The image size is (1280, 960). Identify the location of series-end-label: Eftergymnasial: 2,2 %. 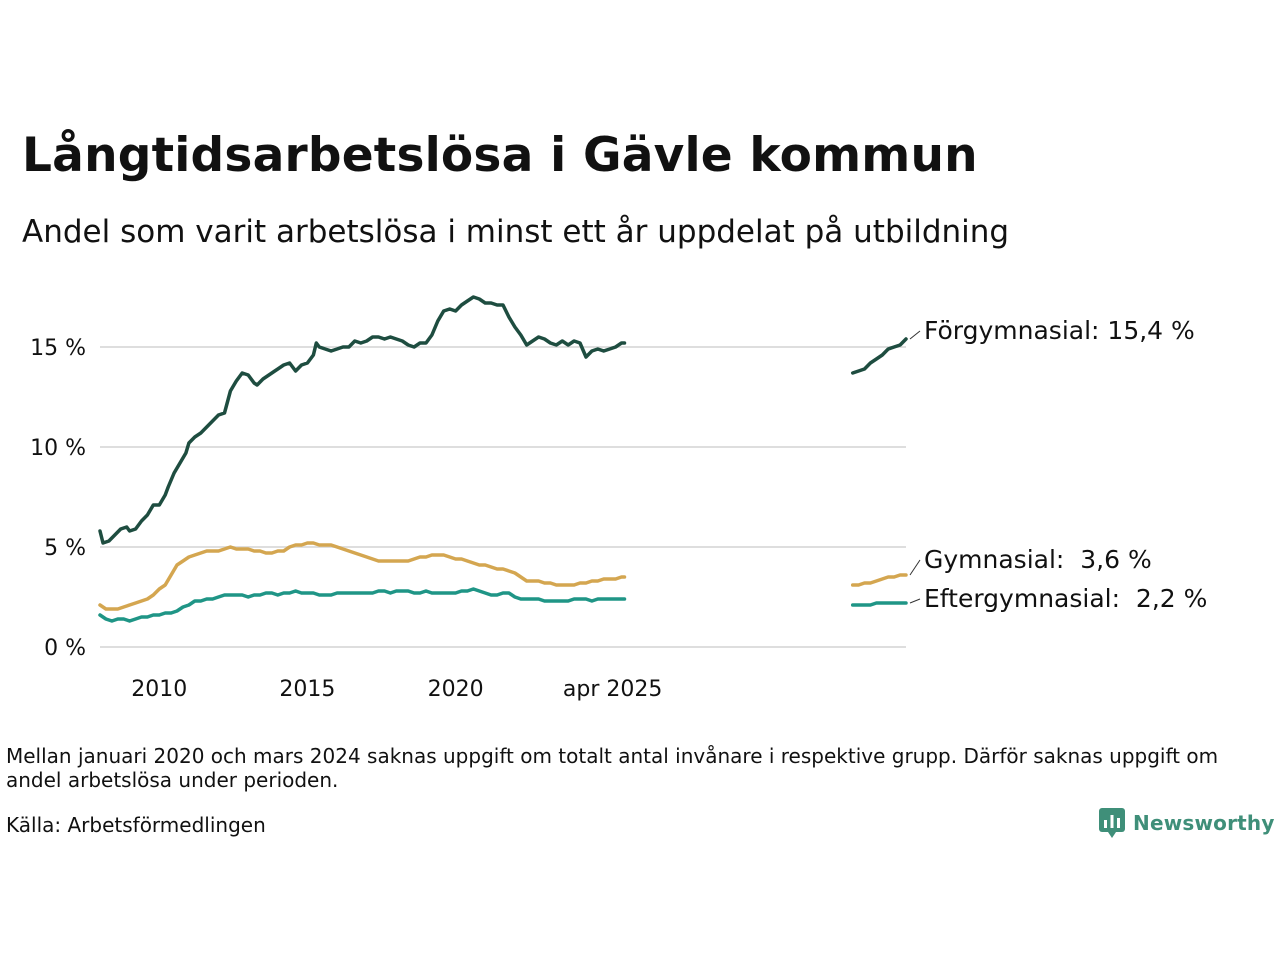
(1065, 598).